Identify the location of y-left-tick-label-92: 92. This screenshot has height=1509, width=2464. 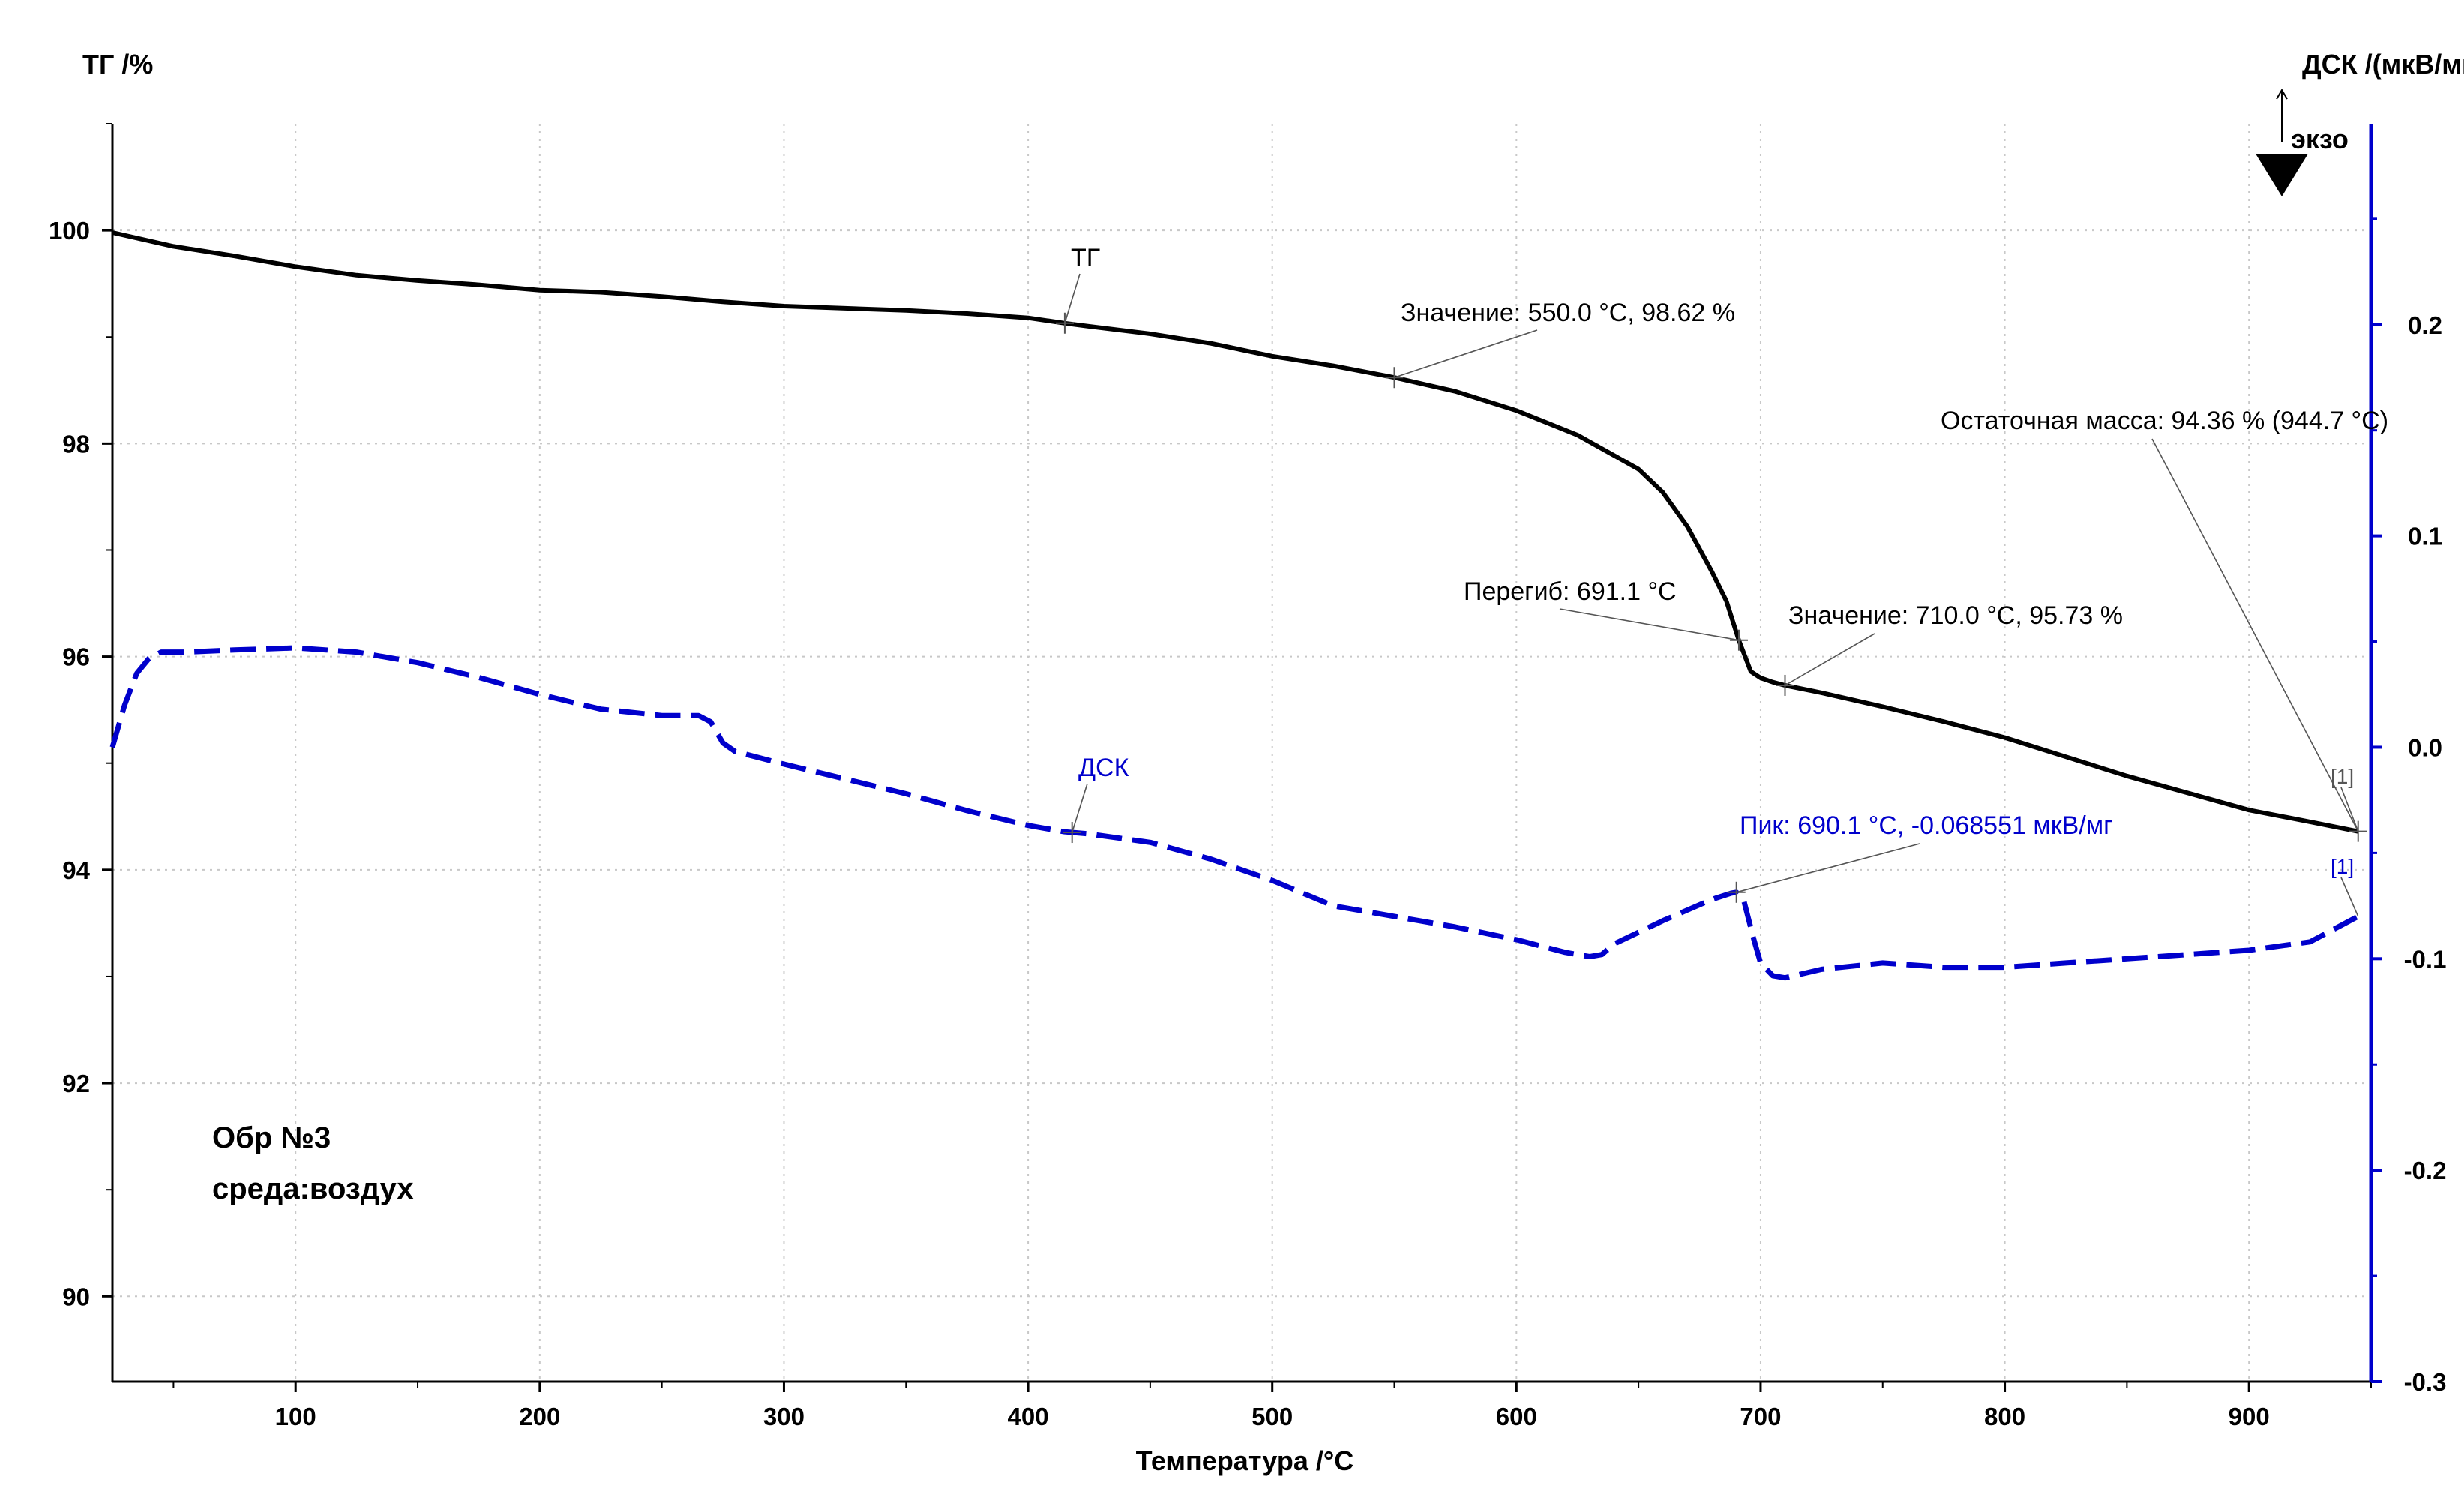
(76, 1083).